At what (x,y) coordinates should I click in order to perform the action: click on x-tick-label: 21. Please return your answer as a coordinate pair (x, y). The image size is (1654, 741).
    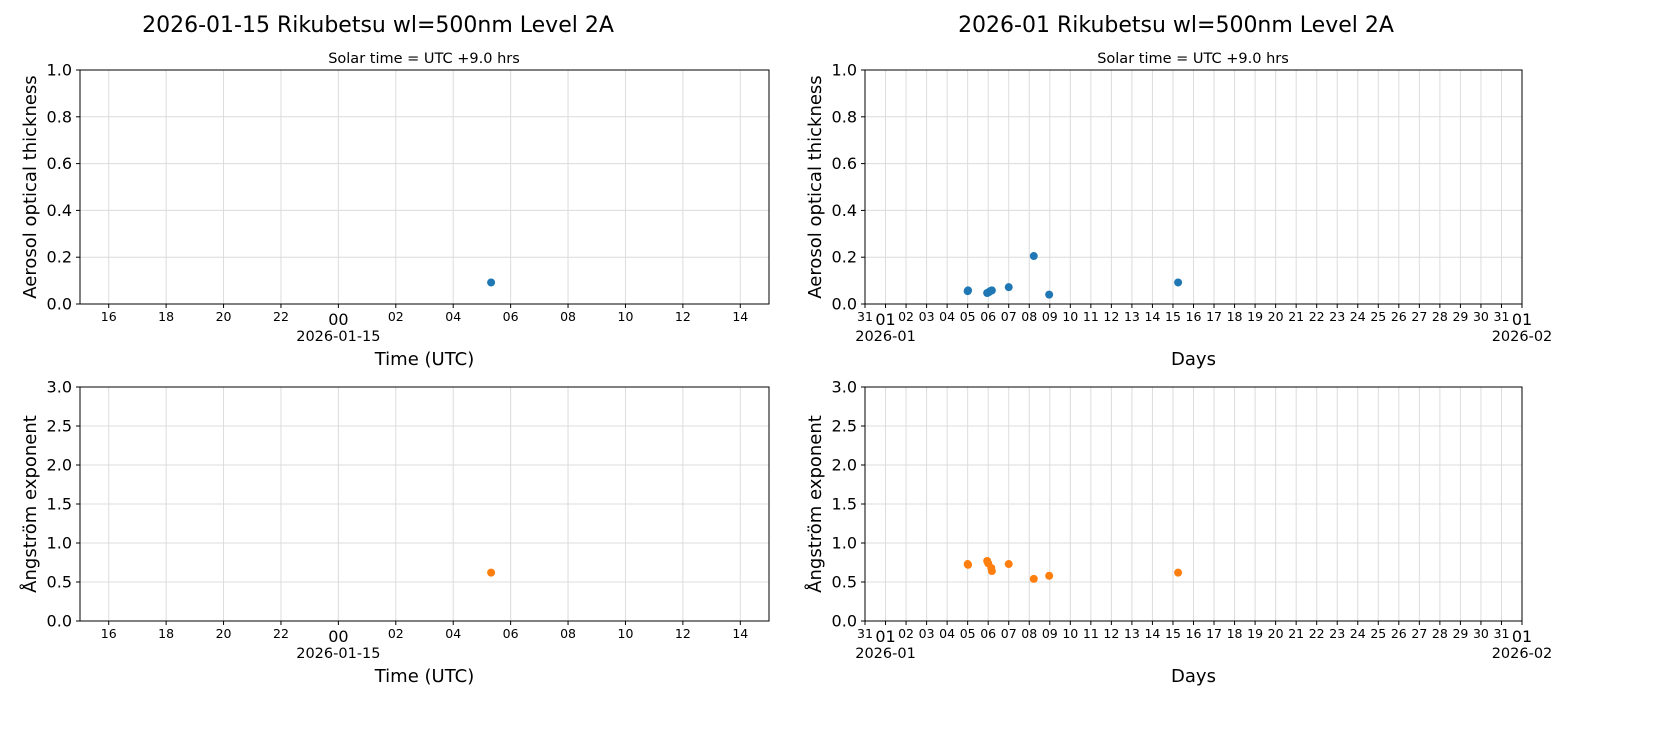
    Looking at the image, I should click on (1296, 633).